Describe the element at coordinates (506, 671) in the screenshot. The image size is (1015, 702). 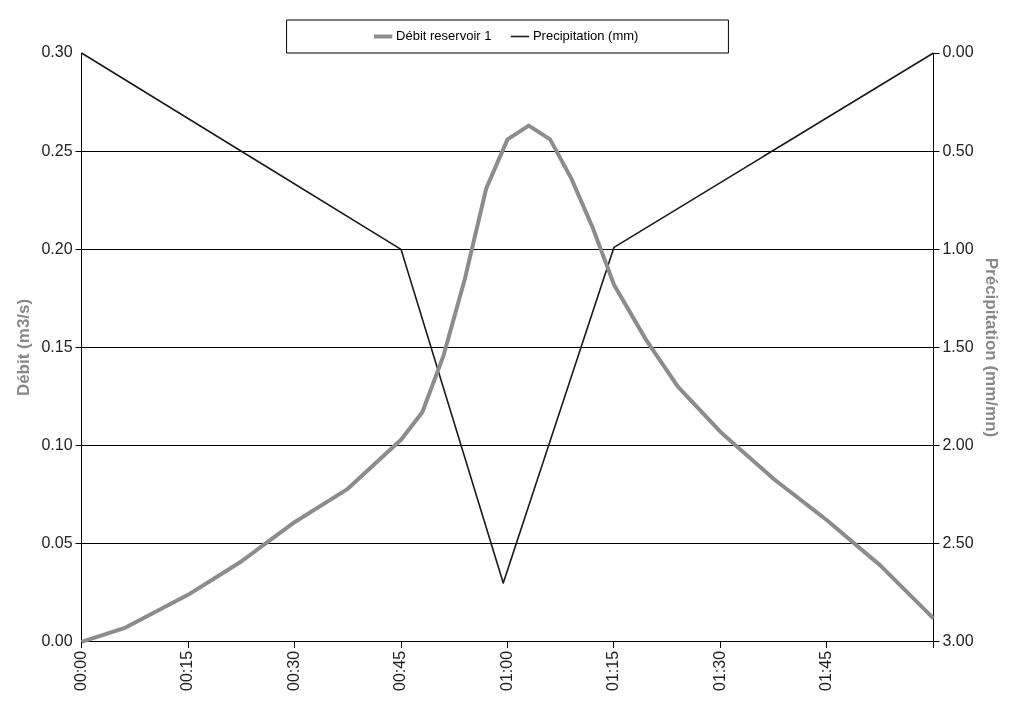
I see `x-tick-label: 01:00` at that location.